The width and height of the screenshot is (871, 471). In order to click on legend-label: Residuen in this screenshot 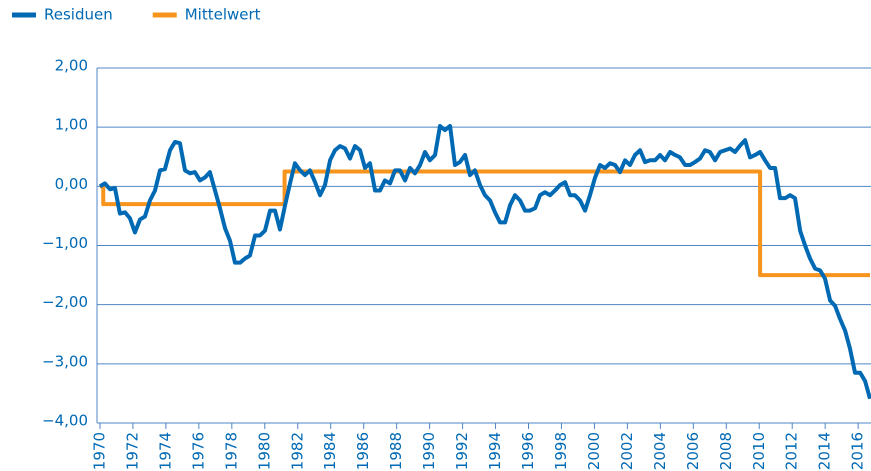, I will do `click(78, 15)`.